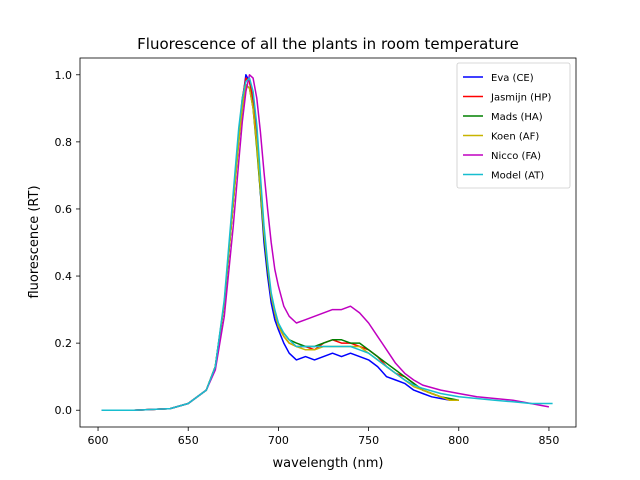 This screenshot has height=480, width=640. Describe the element at coordinates (98, 440) in the screenshot. I see `x-tick-label-0: 600` at that location.